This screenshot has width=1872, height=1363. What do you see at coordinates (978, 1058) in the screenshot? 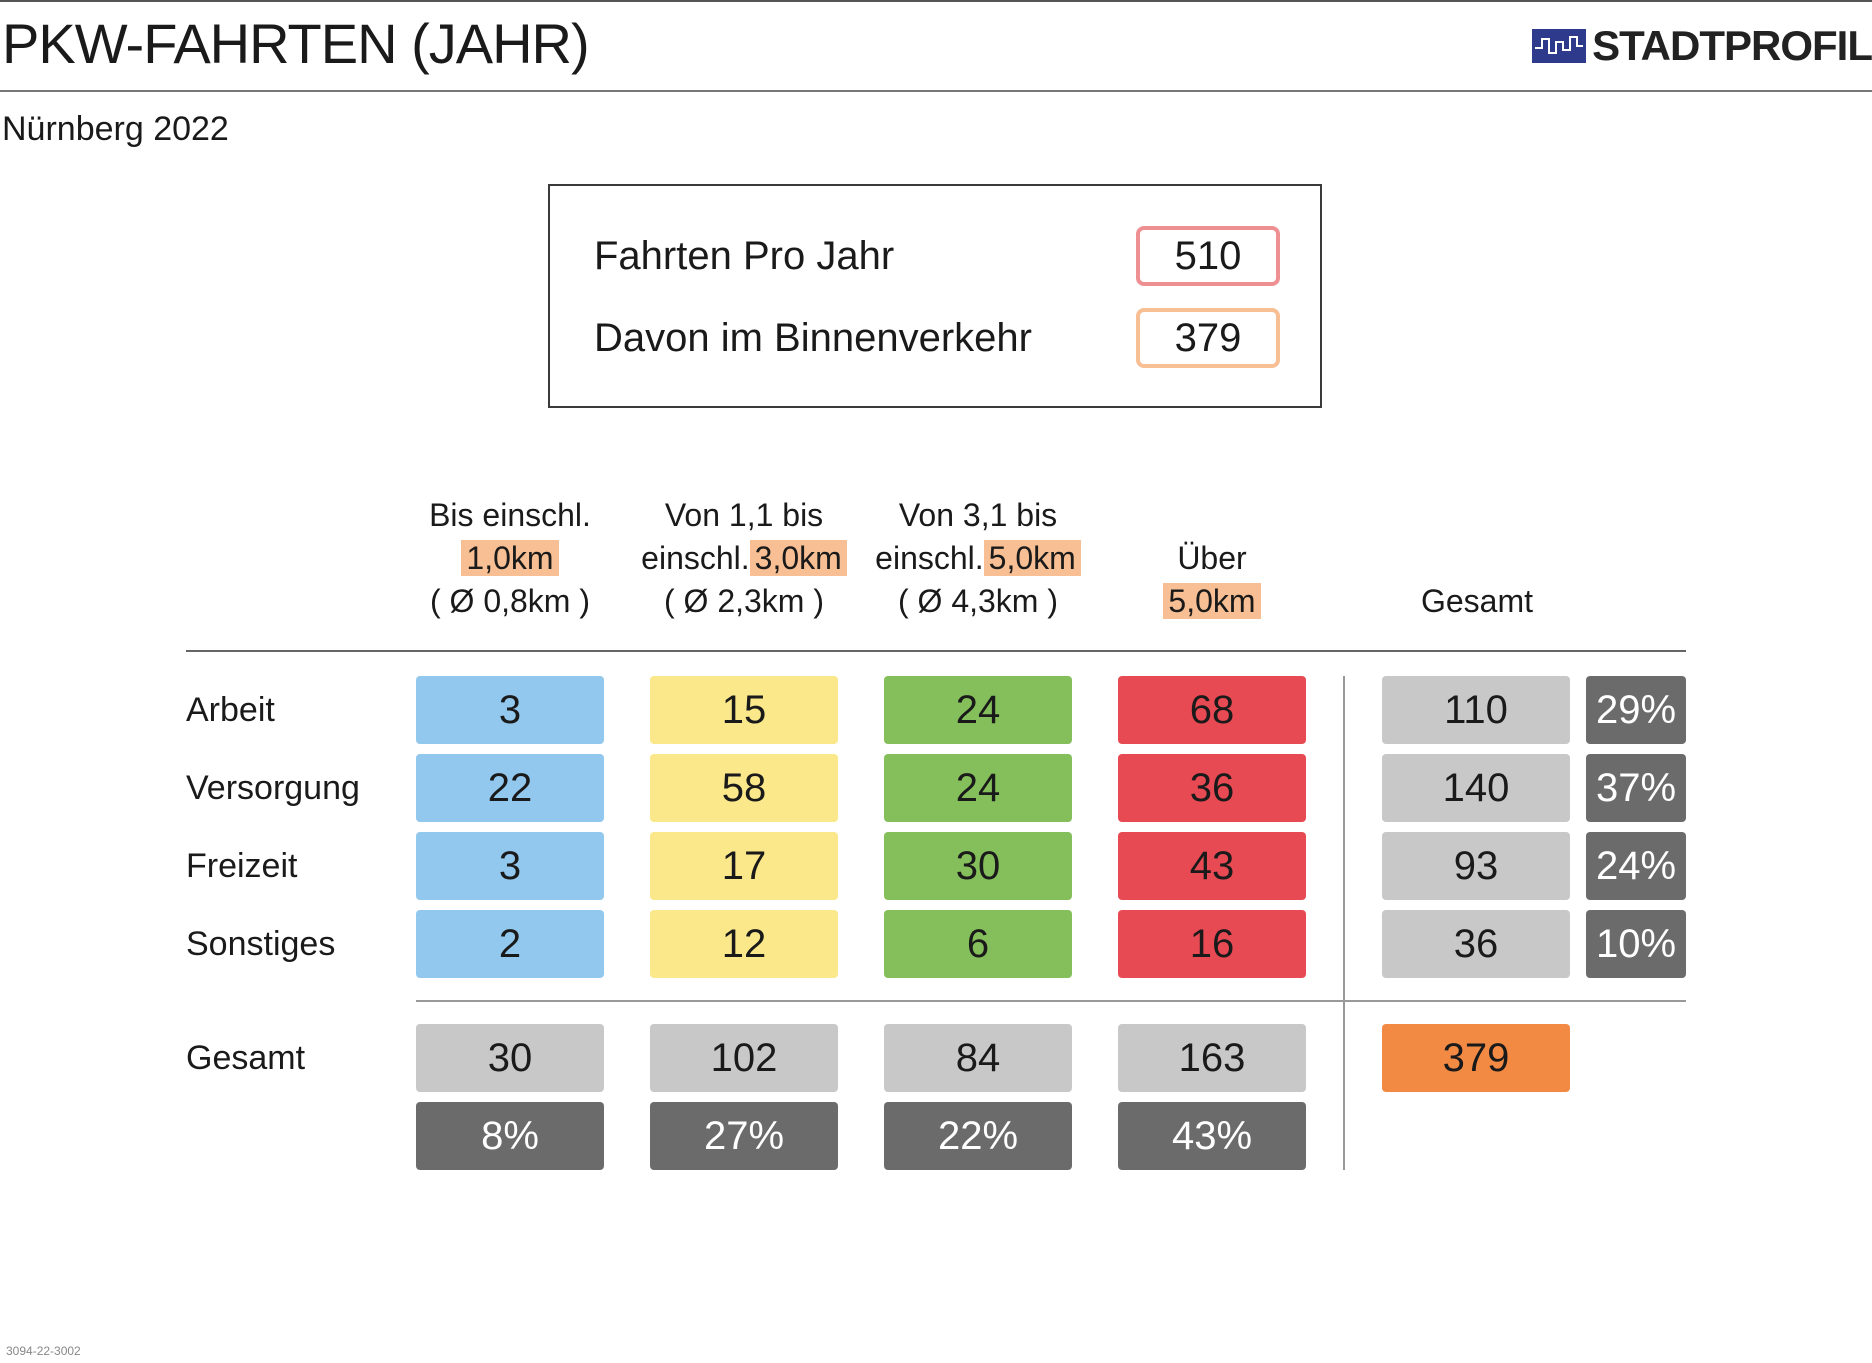
I see `column-total-cell: 84` at bounding box center [978, 1058].